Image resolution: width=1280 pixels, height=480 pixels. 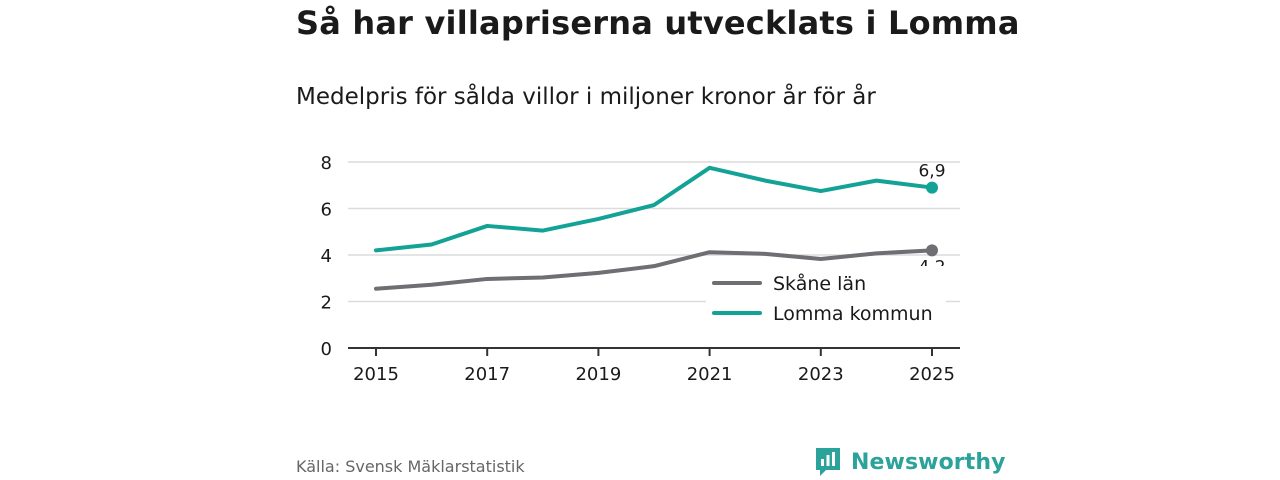 What do you see at coordinates (376, 374) in the screenshot?
I see `x-tick-label: 2015` at bounding box center [376, 374].